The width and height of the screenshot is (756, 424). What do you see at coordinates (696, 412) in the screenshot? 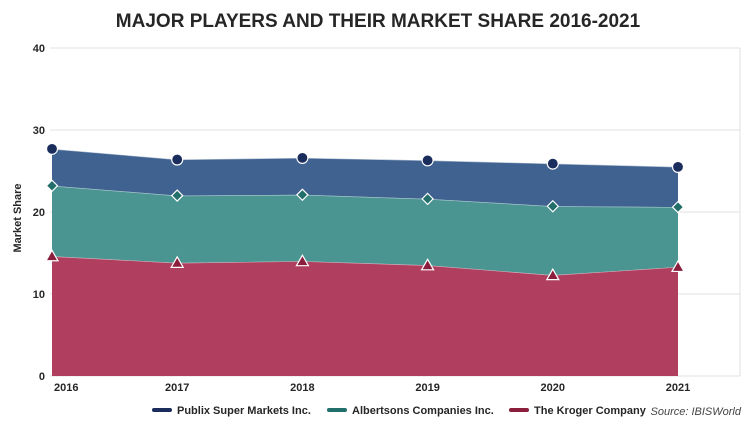
I see `source-note: Source: IBISWorld` at bounding box center [696, 412].